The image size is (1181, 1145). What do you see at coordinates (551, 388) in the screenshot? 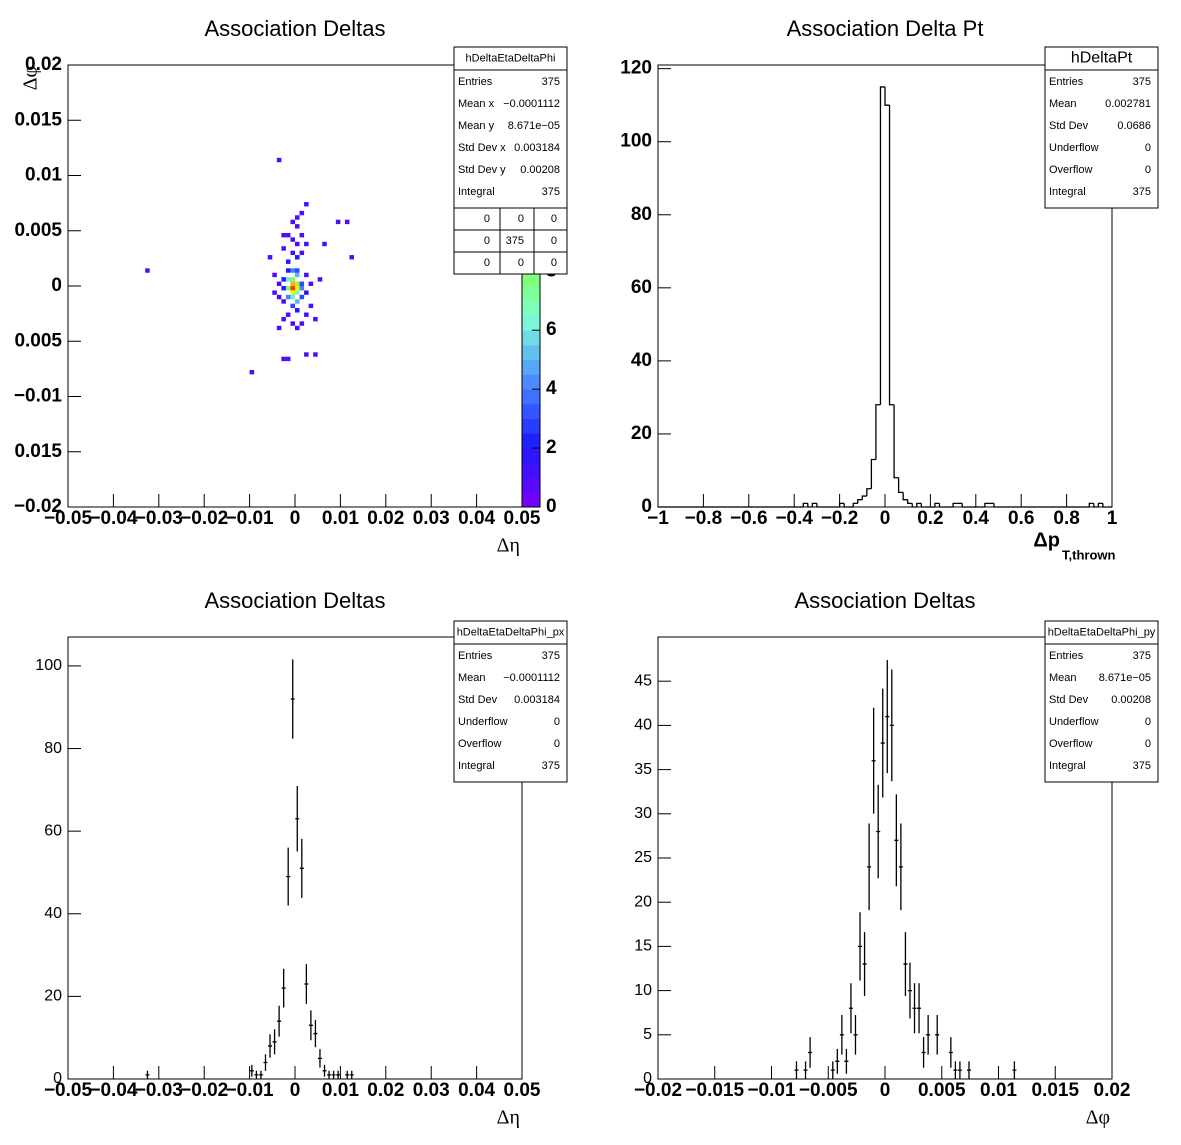
I see `z-tick-label: 4` at bounding box center [551, 388].